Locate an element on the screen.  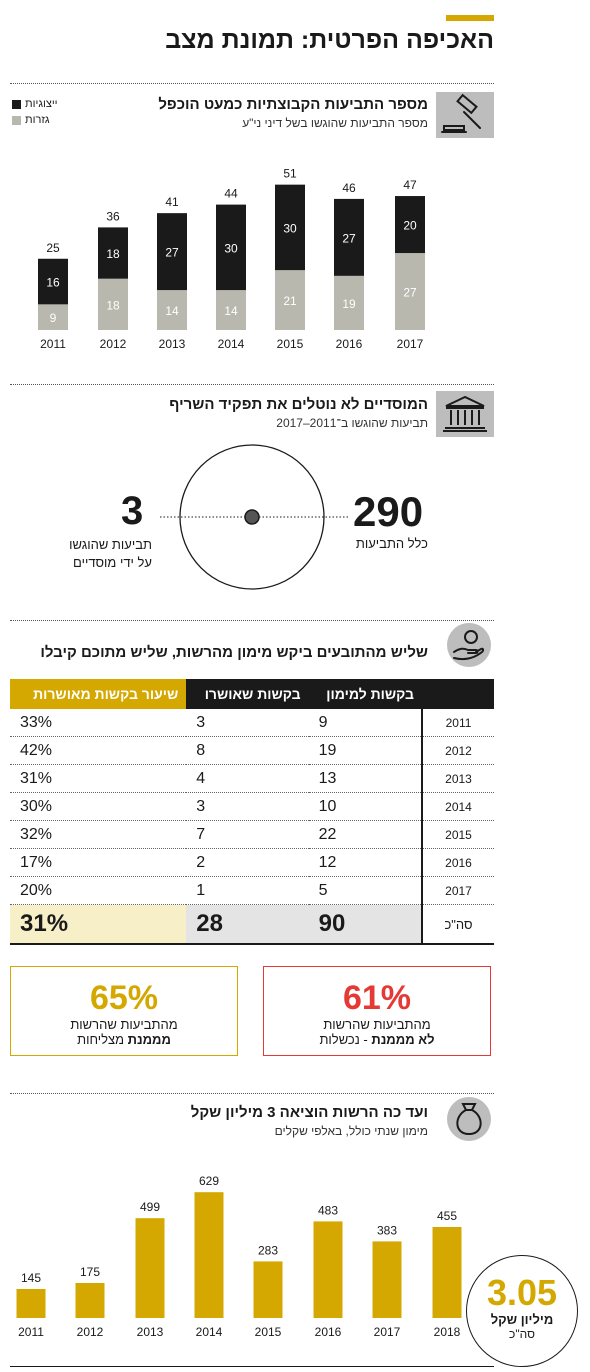
row-year: 2013 is located at coordinates (457, 778).